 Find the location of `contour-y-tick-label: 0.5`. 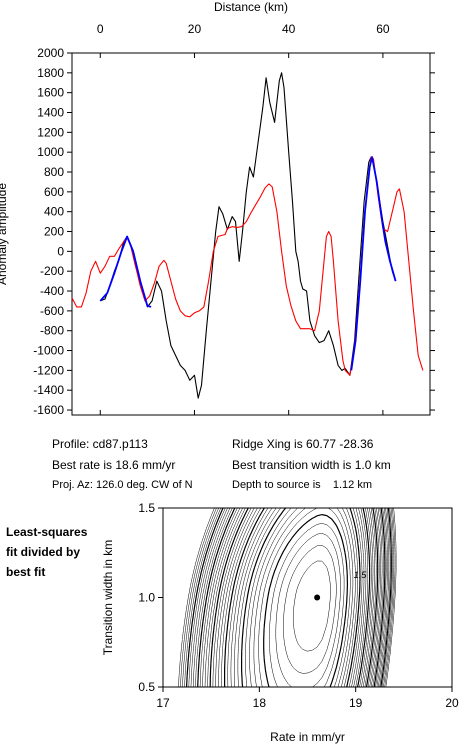

contour-y-tick-label: 0.5 is located at coordinates (146, 687).